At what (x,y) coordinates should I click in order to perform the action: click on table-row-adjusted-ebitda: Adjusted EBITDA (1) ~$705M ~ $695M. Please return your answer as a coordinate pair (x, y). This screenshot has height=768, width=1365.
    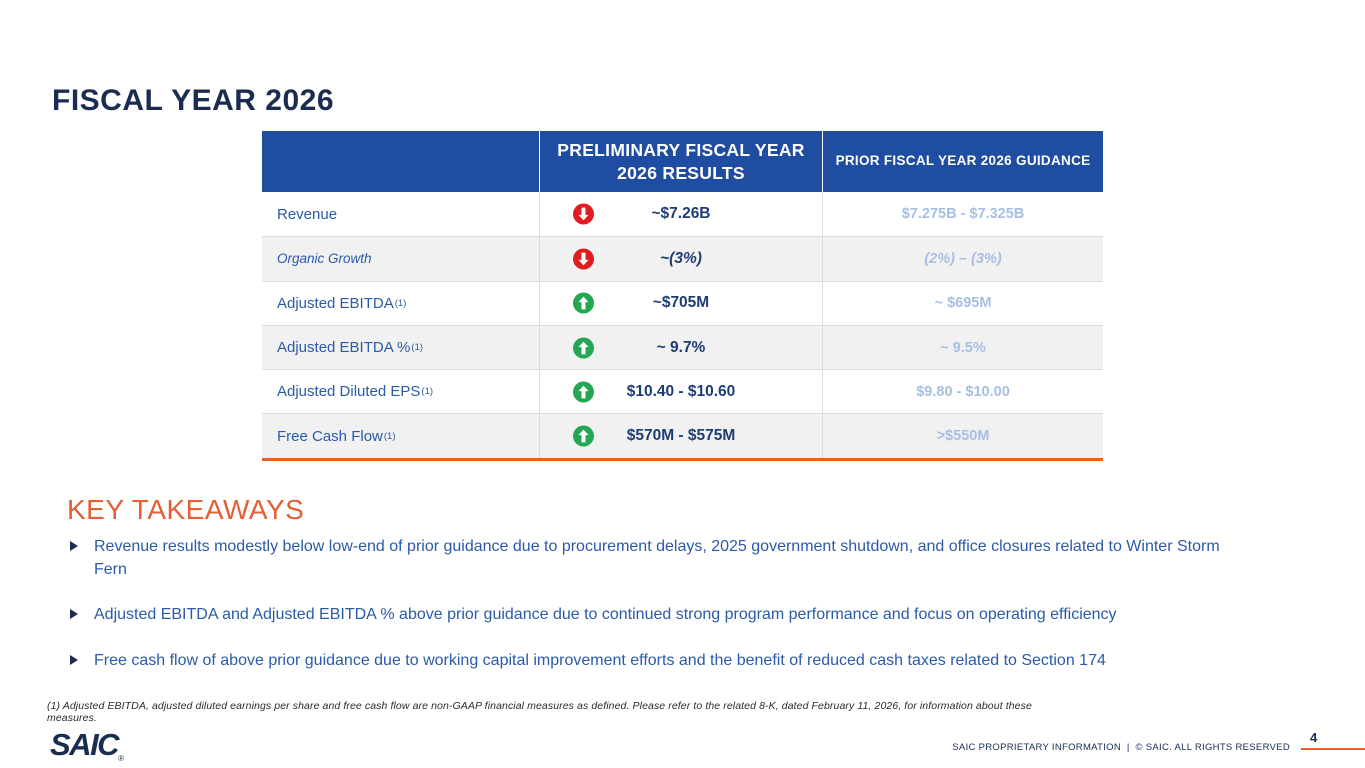
    Looking at the image, I should click on (682, 302).